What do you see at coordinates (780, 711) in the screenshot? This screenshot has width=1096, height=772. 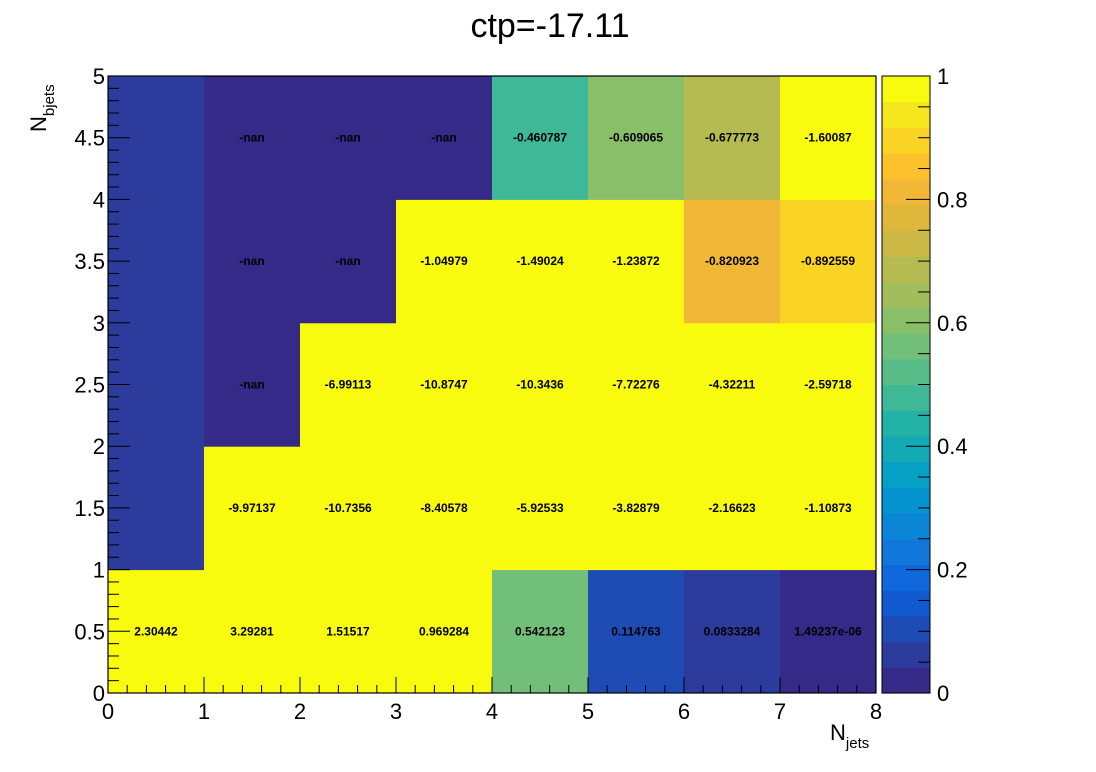 I see `x-tick-label: 7` at bounding box center [780, 711].